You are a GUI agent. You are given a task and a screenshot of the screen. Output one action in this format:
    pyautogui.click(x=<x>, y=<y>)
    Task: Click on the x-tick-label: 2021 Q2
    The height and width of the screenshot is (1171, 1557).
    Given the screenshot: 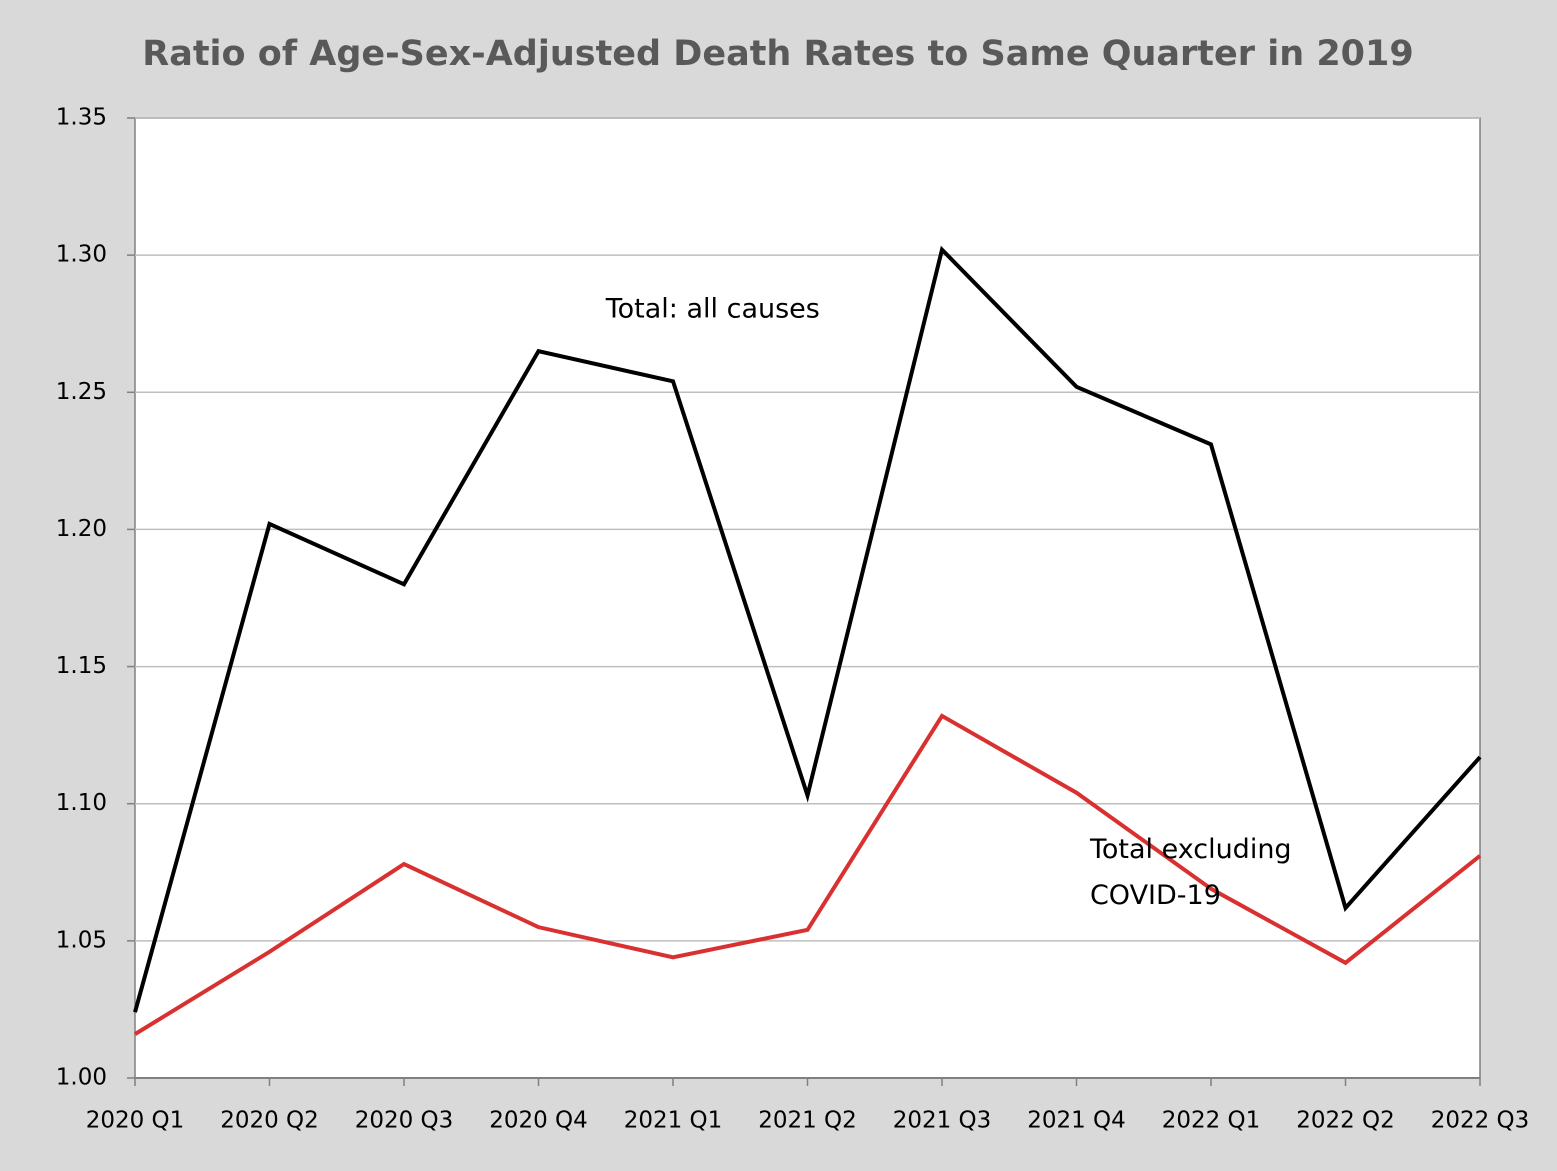 What is the action you would take?
    pyautogui.click(x=807, y=1121)
    